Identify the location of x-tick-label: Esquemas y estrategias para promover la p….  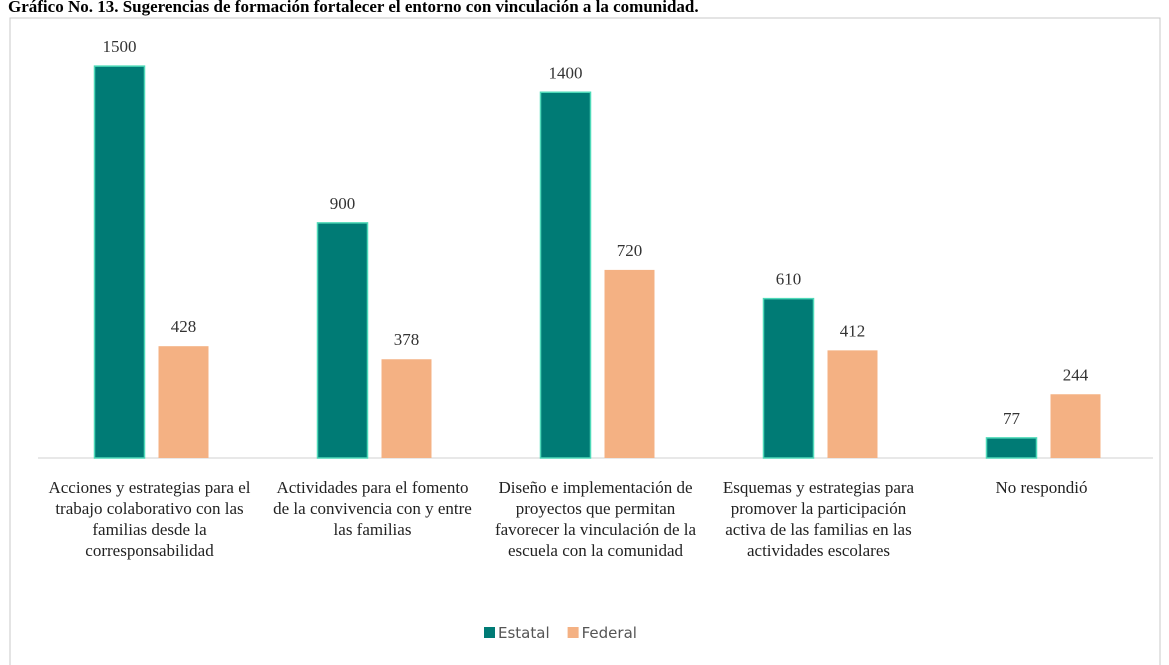
(819, 519).